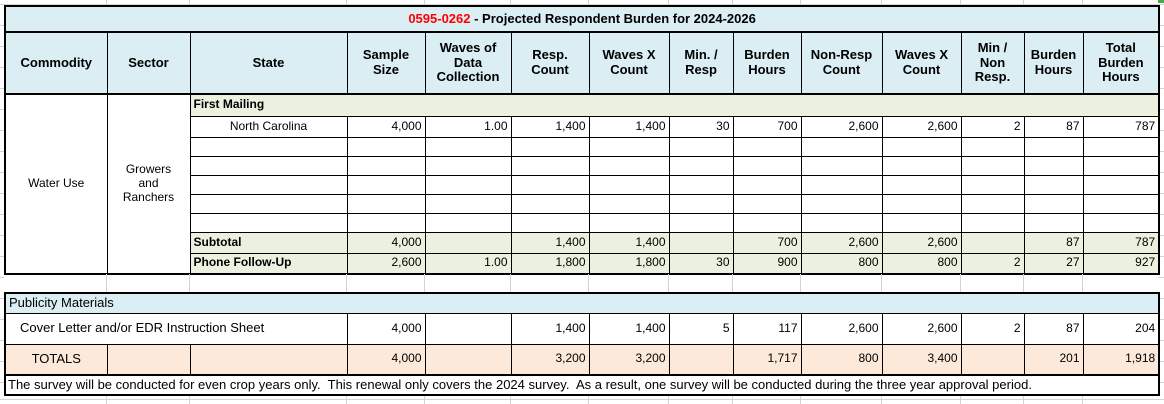 The width and height of the screenshot is (1164, 404). Describe the element at coordinates (268, 63) in the screenshot. I see `column-header-state: State` at that location.